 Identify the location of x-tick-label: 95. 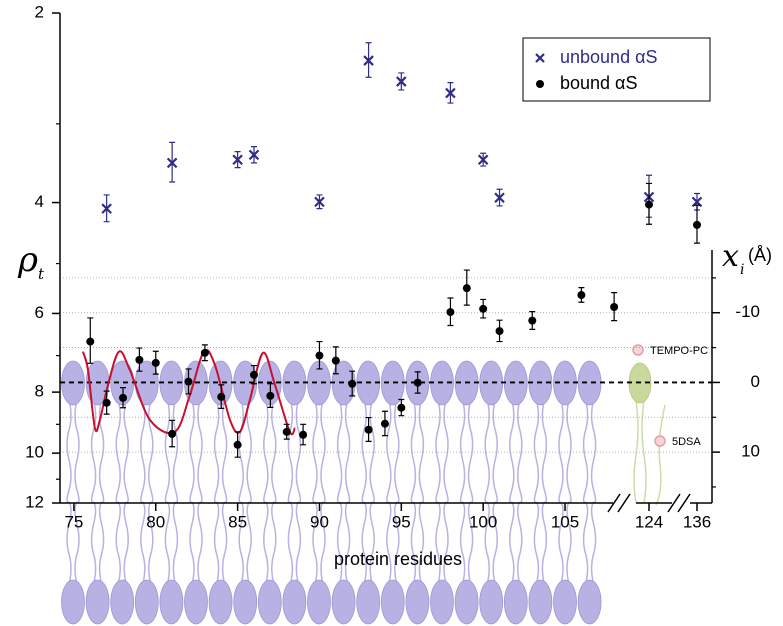
(401, 521).